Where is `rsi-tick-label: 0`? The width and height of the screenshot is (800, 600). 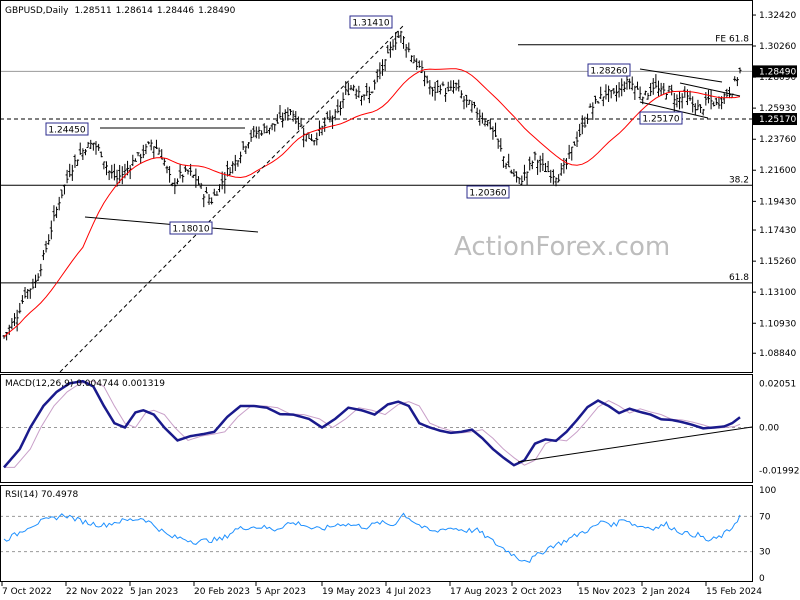
rsi-tick-label: 0 is located at coordinates (762, 579).